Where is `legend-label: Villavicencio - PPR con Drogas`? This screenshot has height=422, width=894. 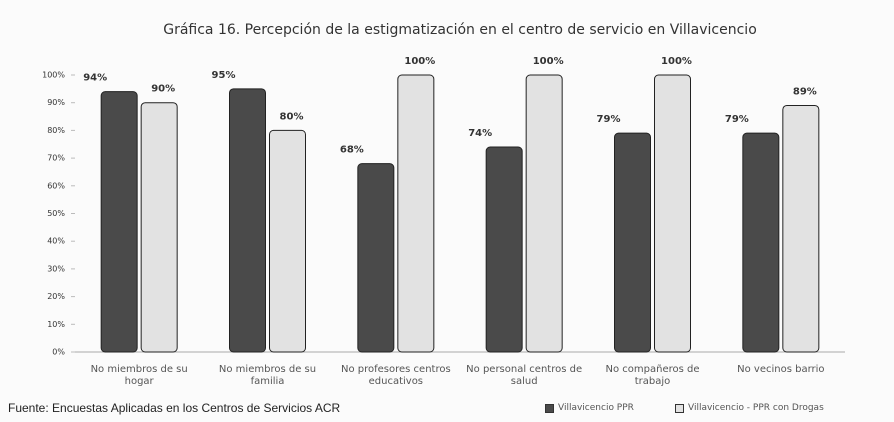 legend-label: Villavicencio - PPR con Drogas is located at coordinates (756, 408).